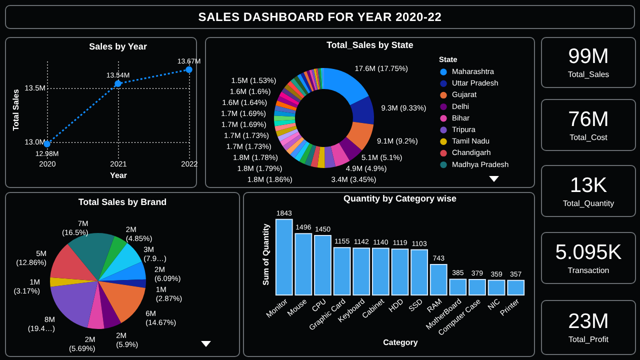  What do you see at coordinates (400, 198) in the screenshot?
I see `chart-title: Quantity by Category wise` at bounding box center [400, 198].